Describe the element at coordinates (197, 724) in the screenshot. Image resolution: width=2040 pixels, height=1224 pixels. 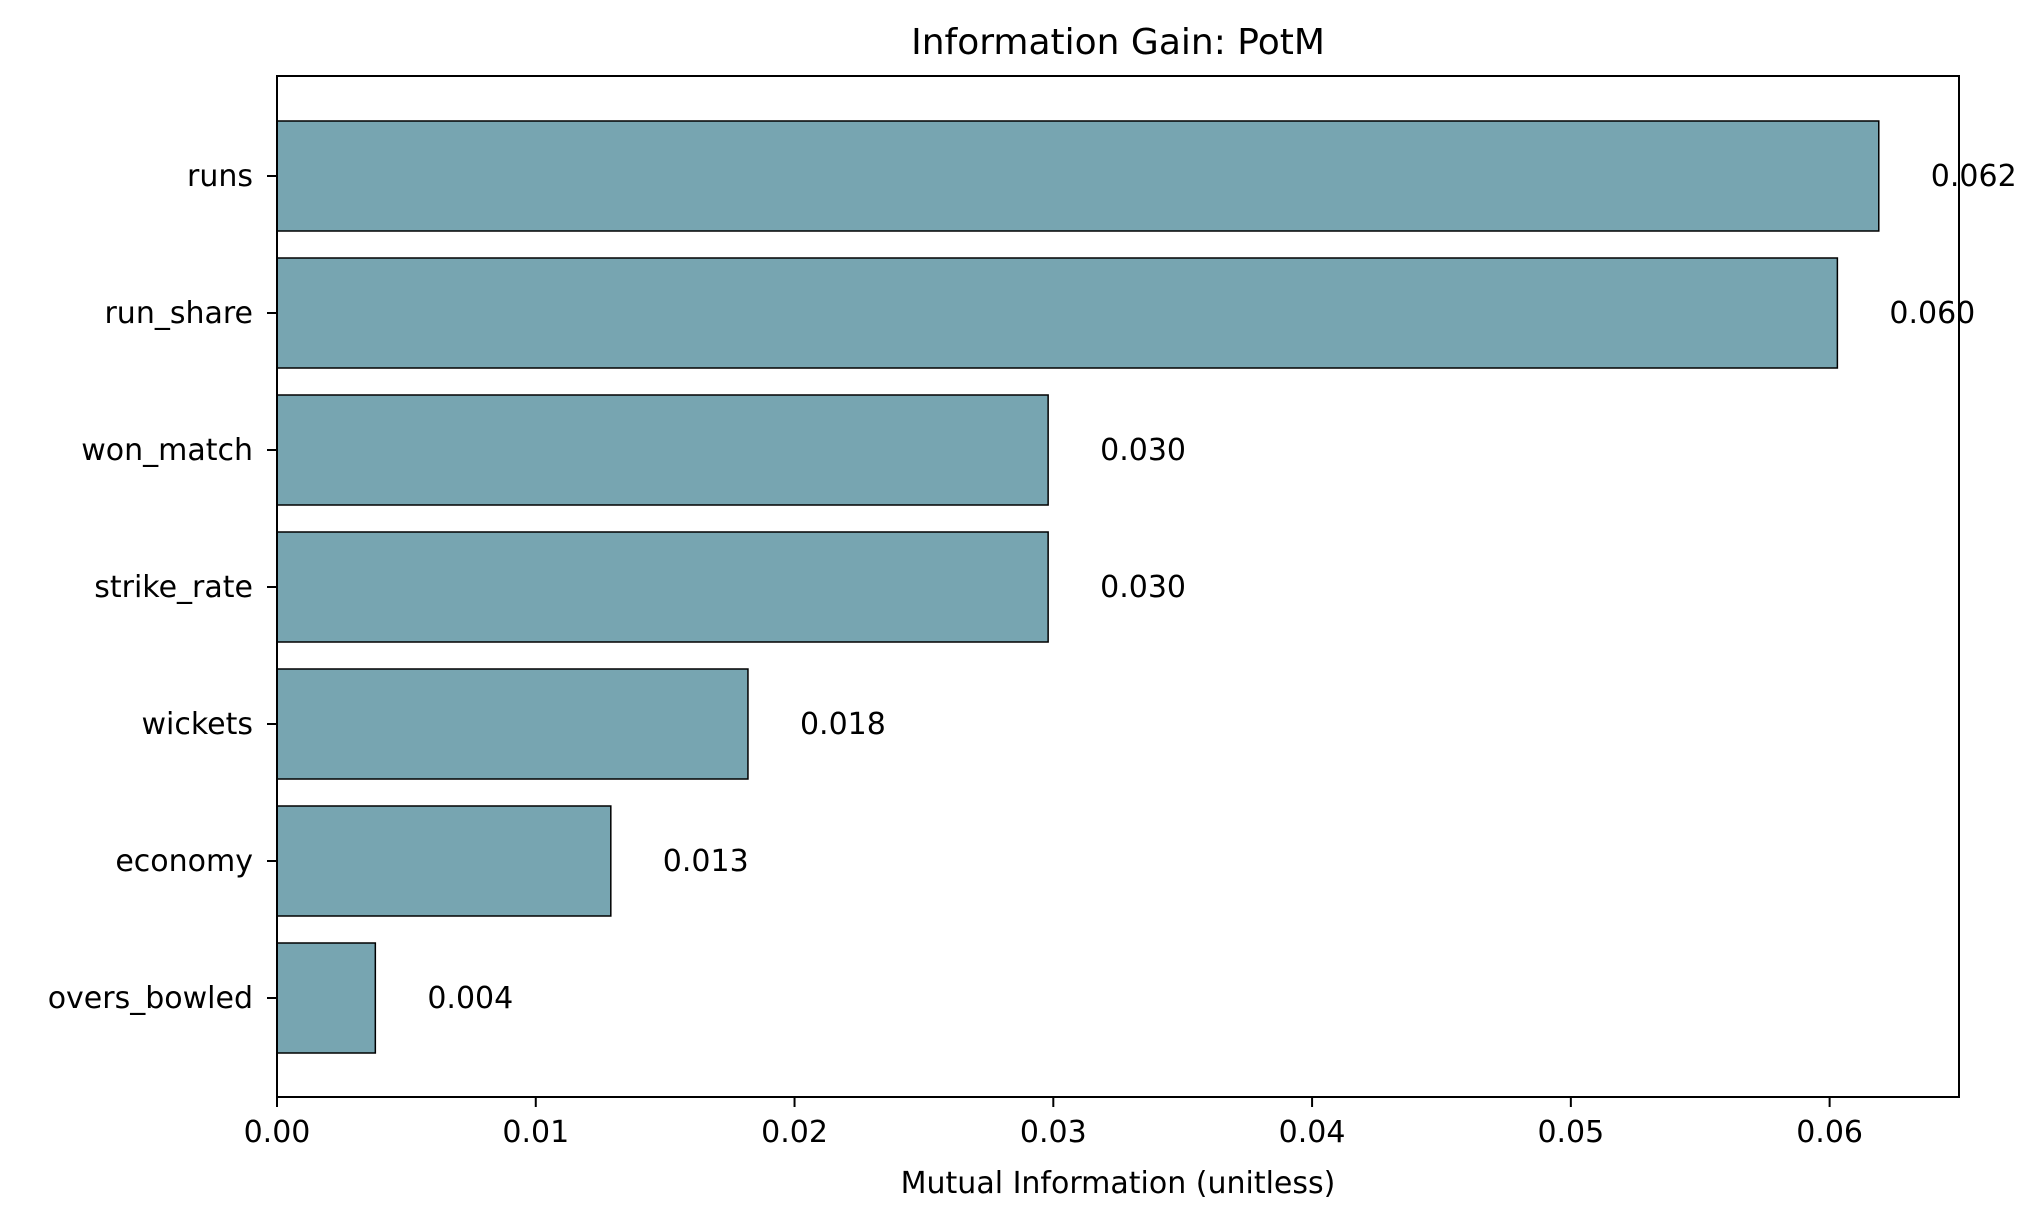
I see `y-tick-label-wickets: wickets` at that location.